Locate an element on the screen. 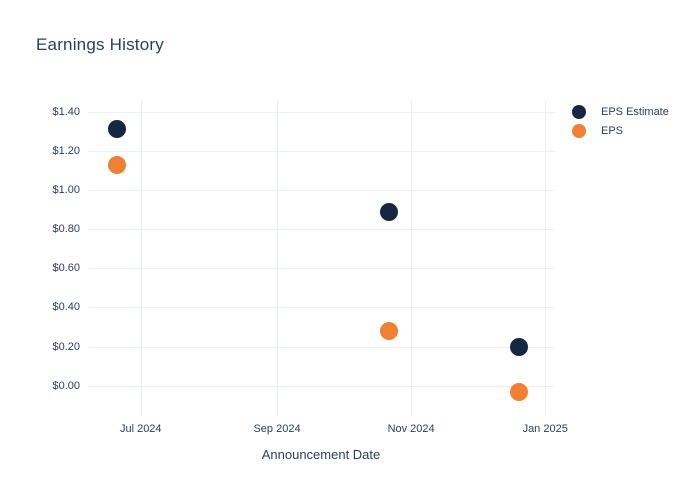  x-axis-title: Announcement Date is located at coordinates (321, 454).